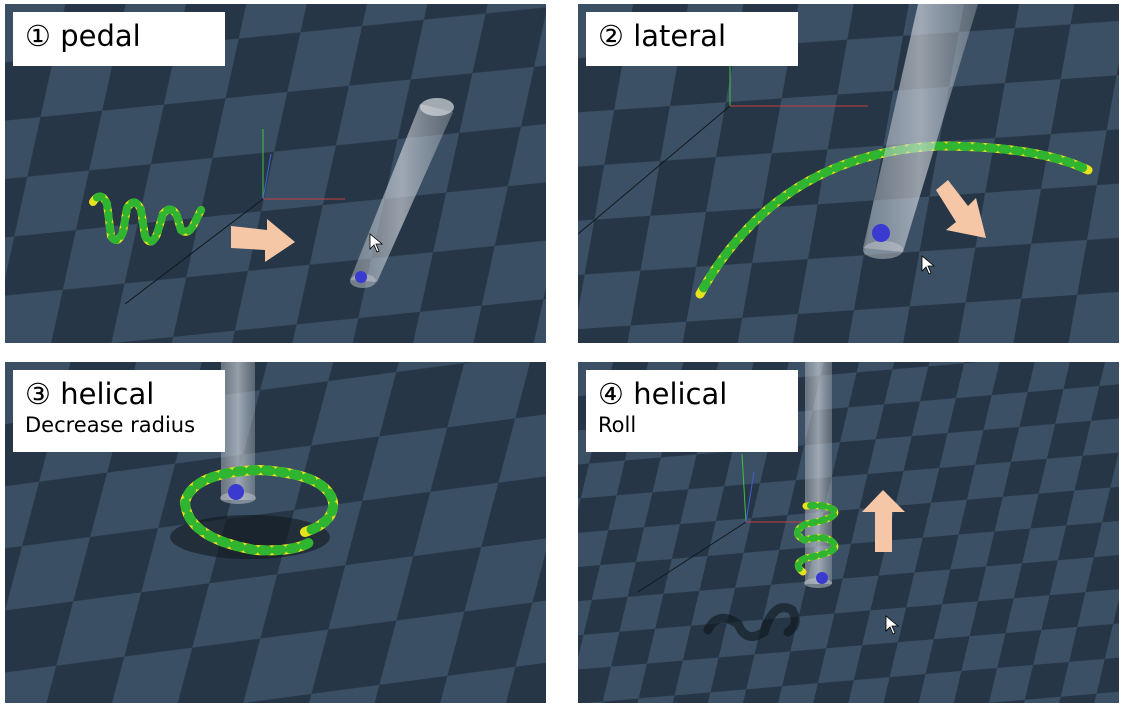  What do you see at coordinates (662, 36) in the screenshot?
I see `panel-title: ② lateral` at bounding box center [662, 36].